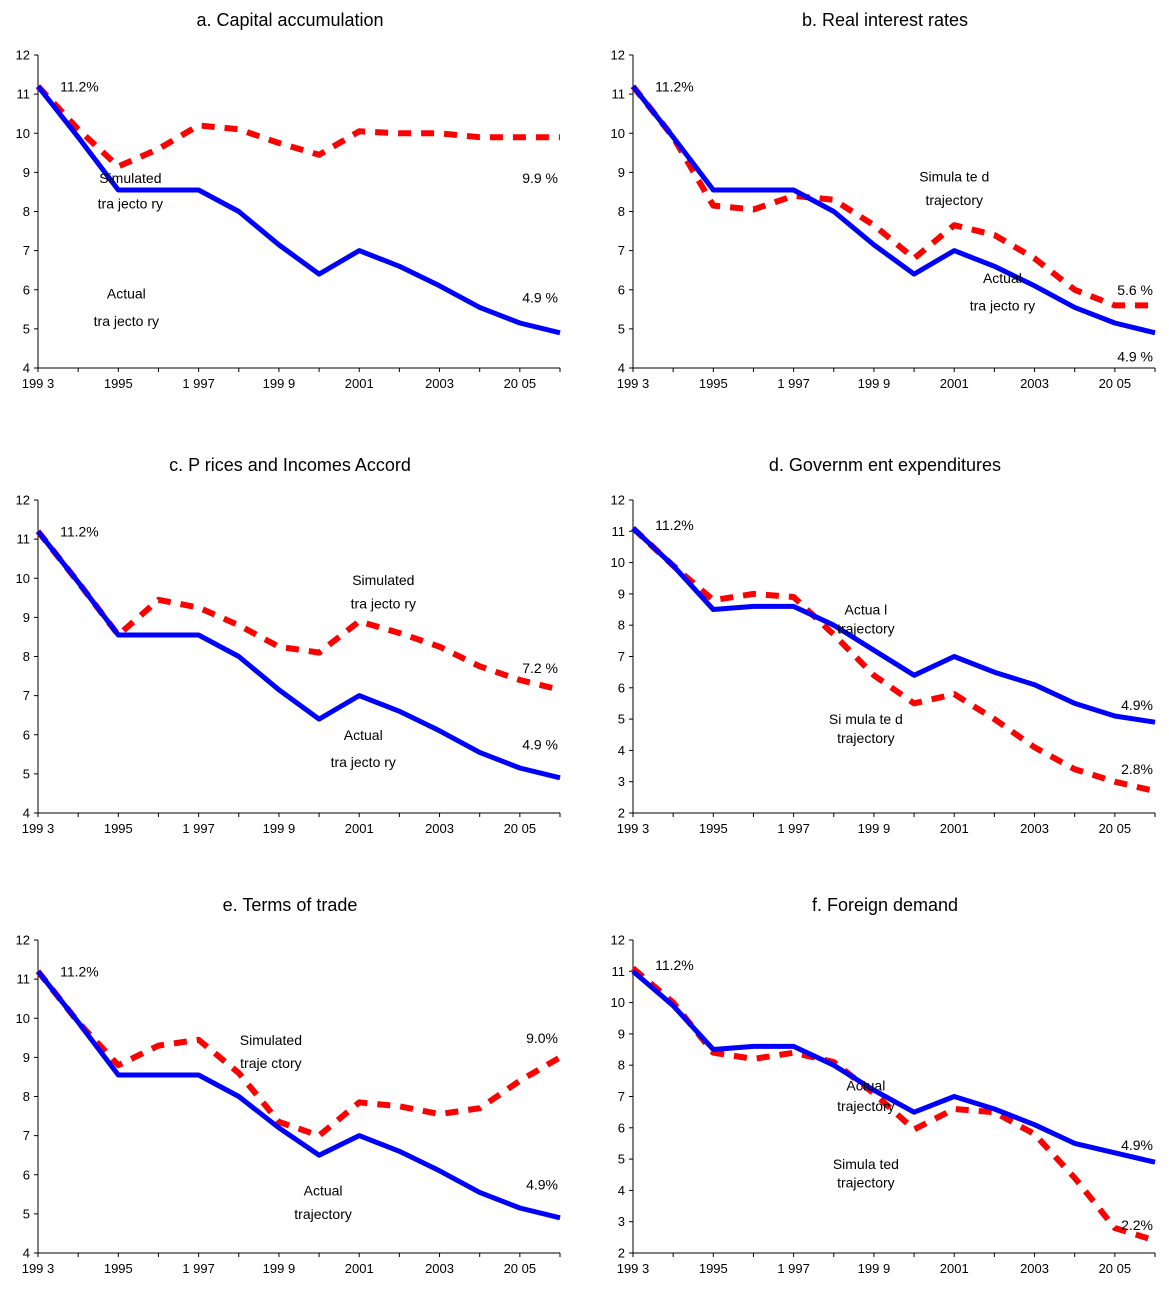  What do you see at coordinates (954, 176) in the screenshot?
I see `annotation-label: Simula te d` at bounding box center [954, 176].